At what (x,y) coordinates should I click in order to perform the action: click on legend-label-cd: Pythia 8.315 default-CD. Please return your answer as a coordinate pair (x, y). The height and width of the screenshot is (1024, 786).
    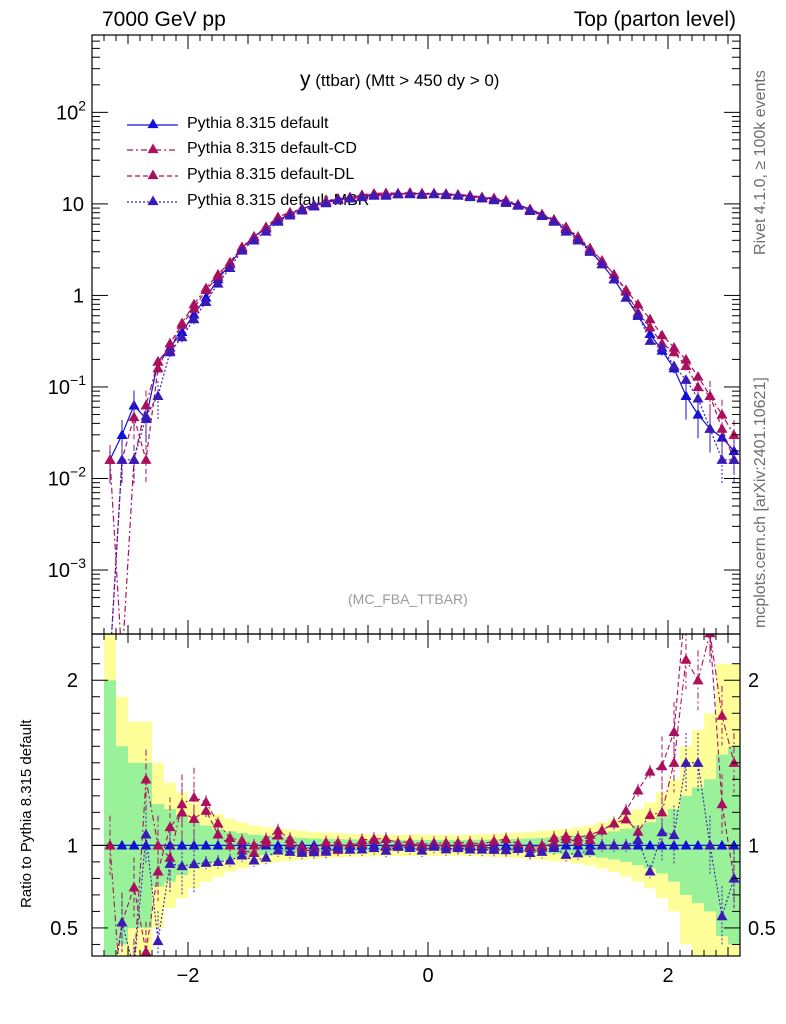
    Looking at the image, I should click on (272, 148).